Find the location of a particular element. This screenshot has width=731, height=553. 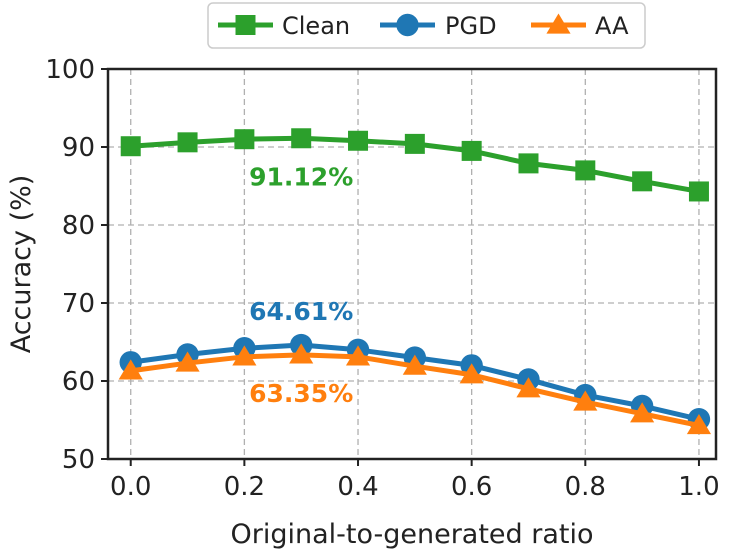

legend-marker-pgd is located at coordinates (407, 25).